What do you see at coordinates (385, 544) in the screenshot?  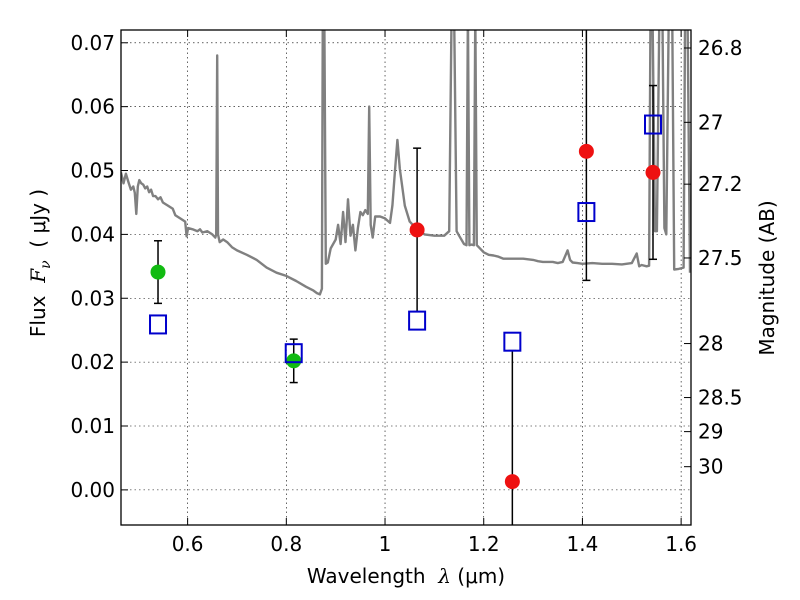 I see `x-tick-label: 1` at bounding box center [385, 544].